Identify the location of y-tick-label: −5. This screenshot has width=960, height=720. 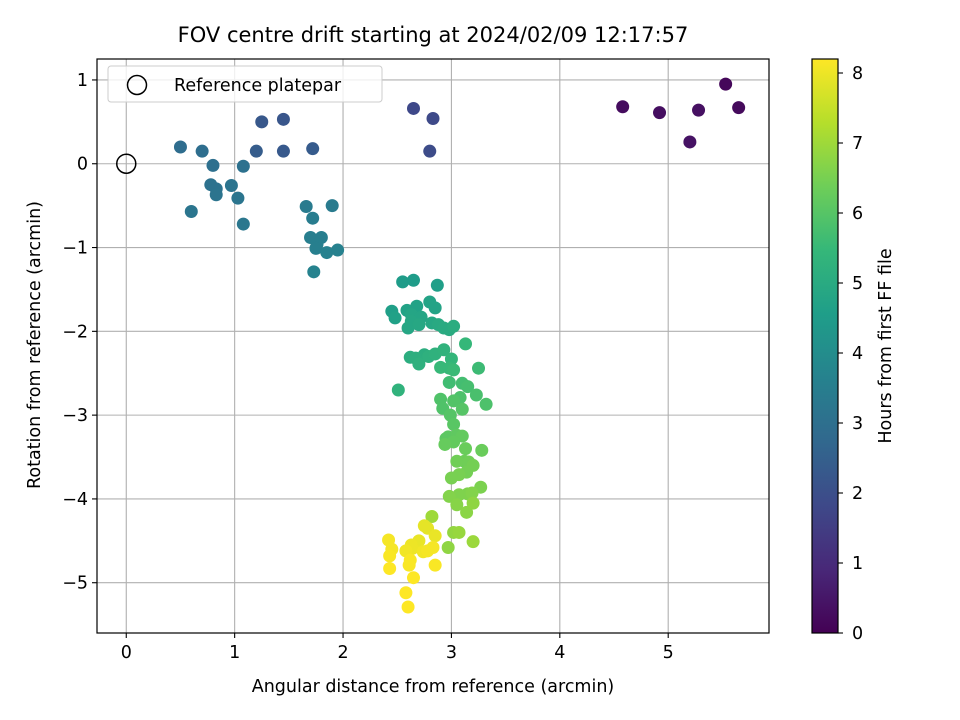
(75, 584).